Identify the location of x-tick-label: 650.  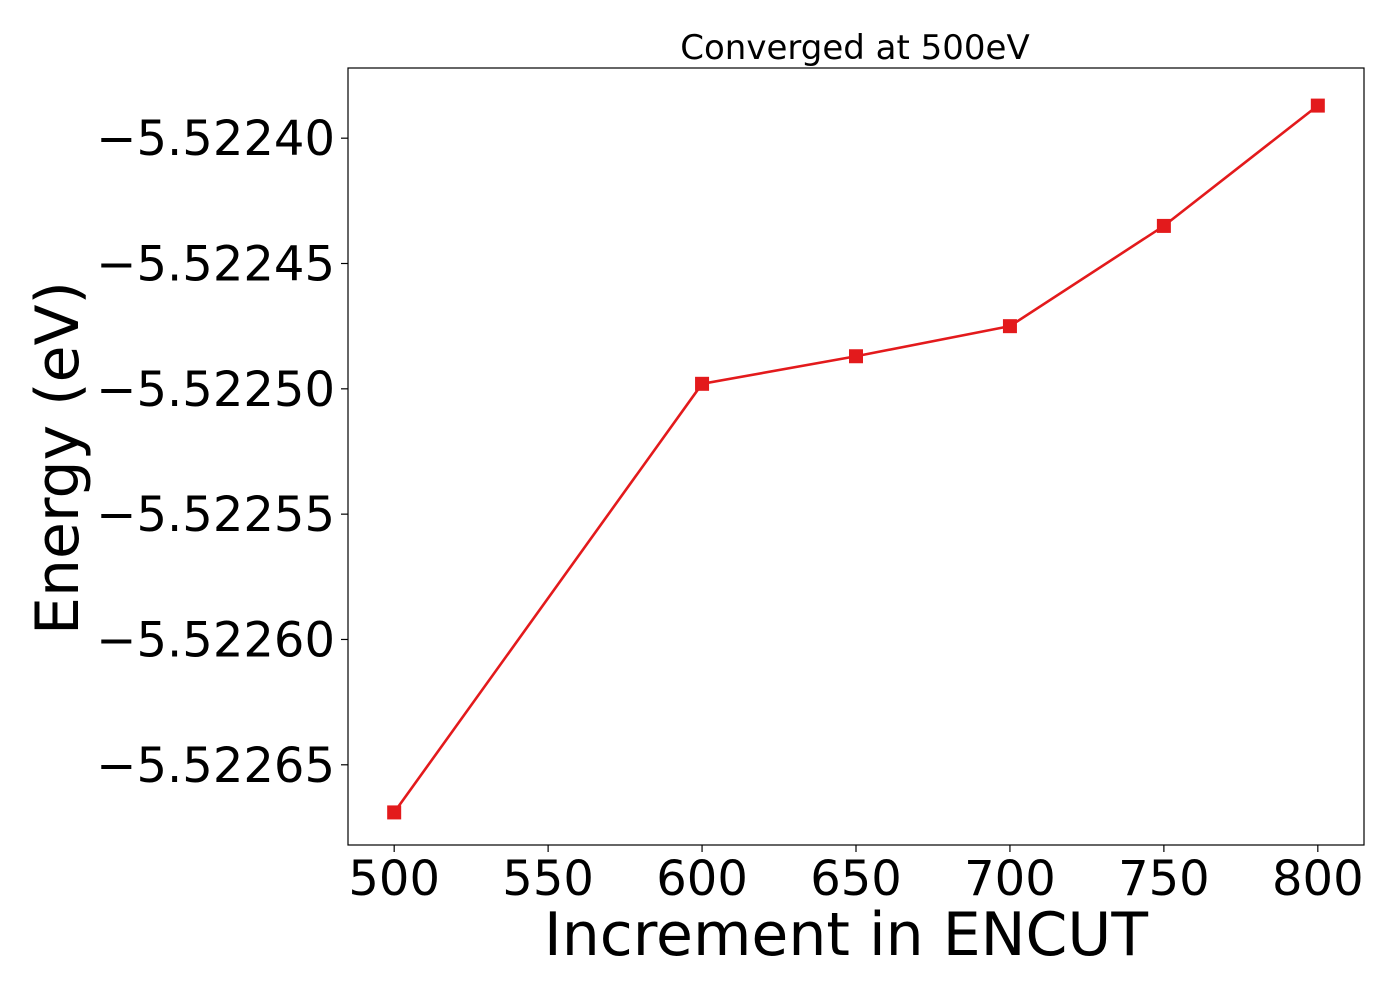
(856, 879).